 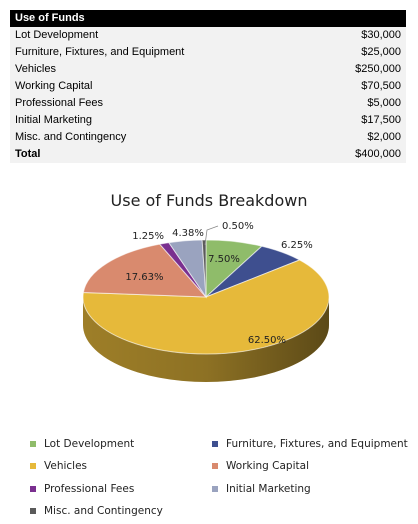 I want to click on row-amount: $2,000, so click(x=384, y=137).